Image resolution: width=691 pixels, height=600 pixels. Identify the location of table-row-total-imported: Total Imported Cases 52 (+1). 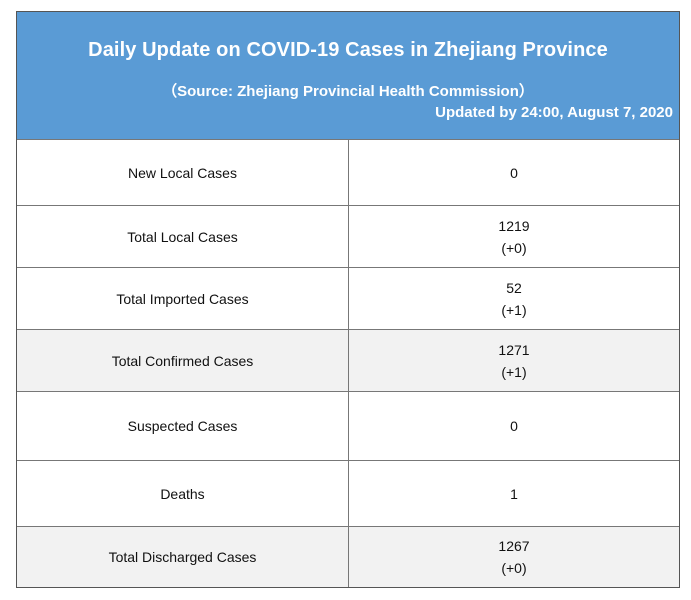
(348, 298).